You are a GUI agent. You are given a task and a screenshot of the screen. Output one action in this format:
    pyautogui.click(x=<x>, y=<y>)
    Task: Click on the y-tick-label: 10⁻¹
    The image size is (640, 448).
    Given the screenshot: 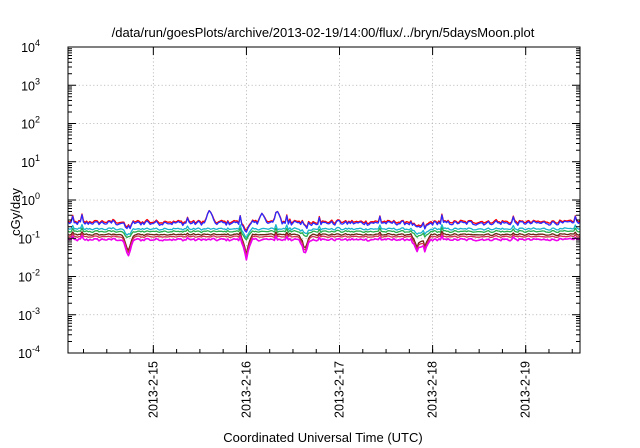 What is the action you would take?
    pyautogui.click(x=29, y=237)
    